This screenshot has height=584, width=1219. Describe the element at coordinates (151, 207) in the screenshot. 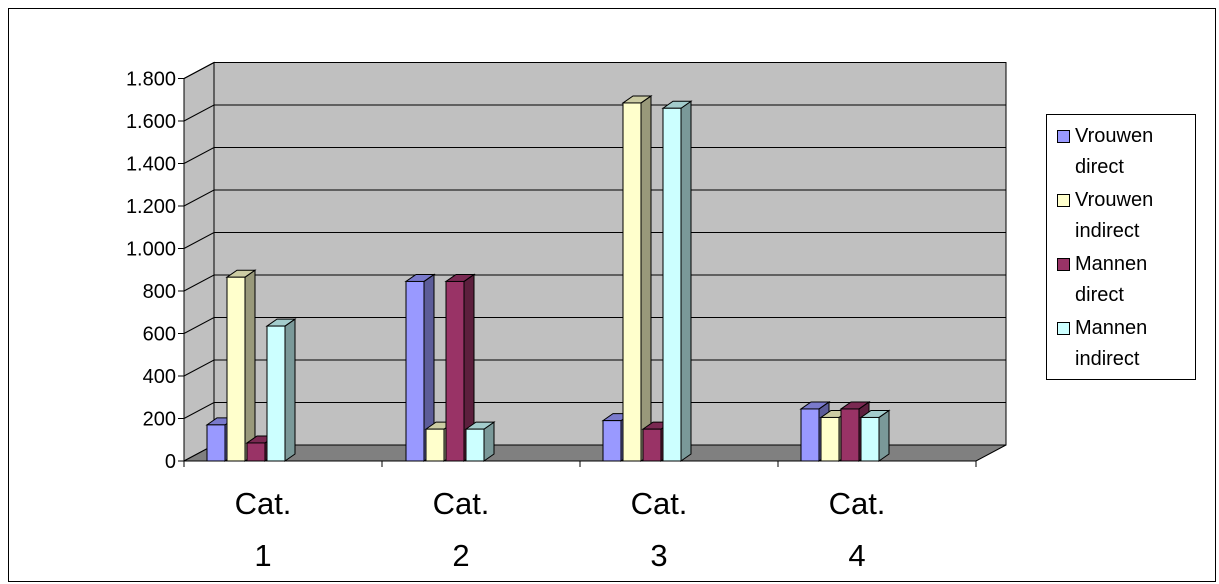

I see `y-tick-label: 1.200` at that location.